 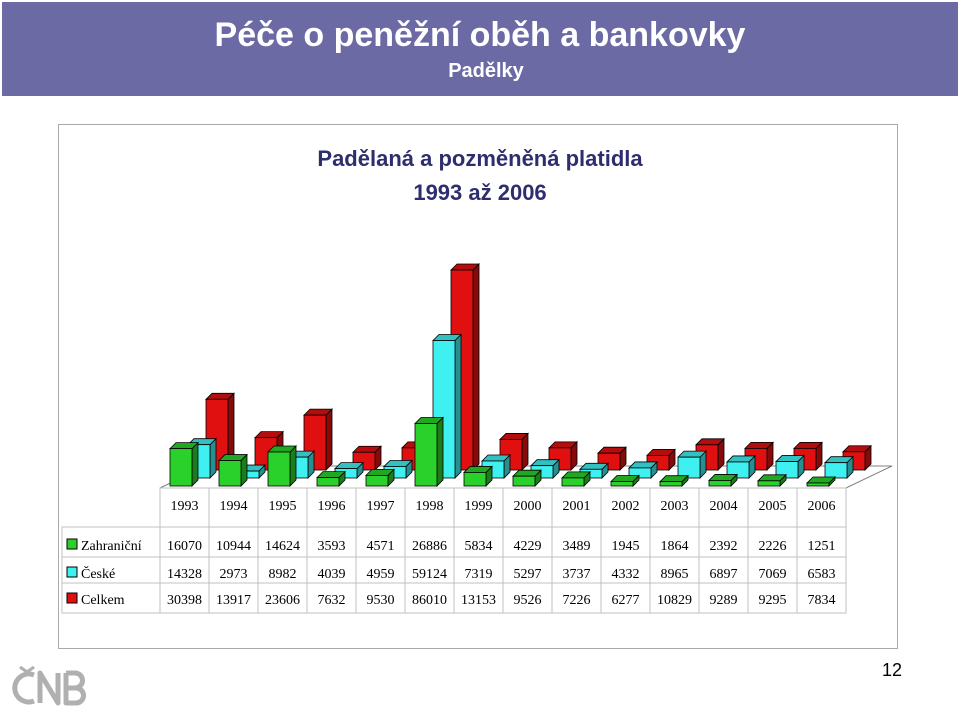 I want to click on bar-Zahraniční-1998, so click(x=426, y=455).